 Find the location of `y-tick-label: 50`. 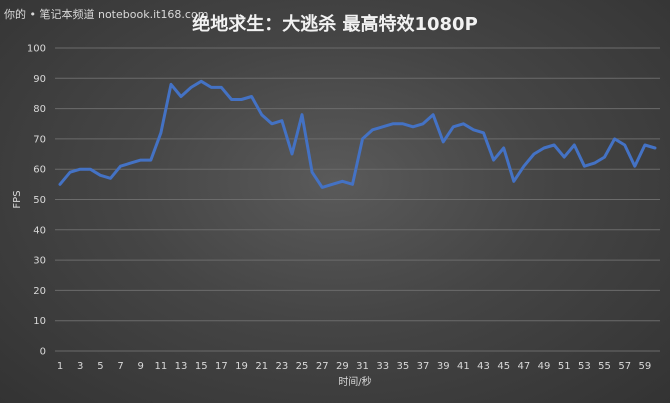

y-tick-label: 50 is located at coordinates (39, 200).